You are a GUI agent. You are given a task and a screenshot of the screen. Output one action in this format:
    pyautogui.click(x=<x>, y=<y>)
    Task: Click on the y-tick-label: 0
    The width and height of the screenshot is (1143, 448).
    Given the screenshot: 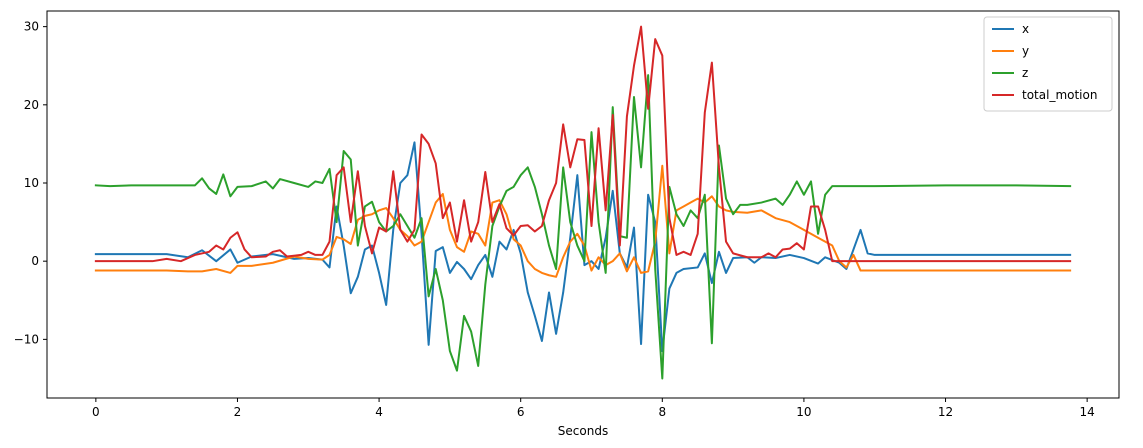 What is the action you would take?
    pyautogui.click(x=35, y=261)
    